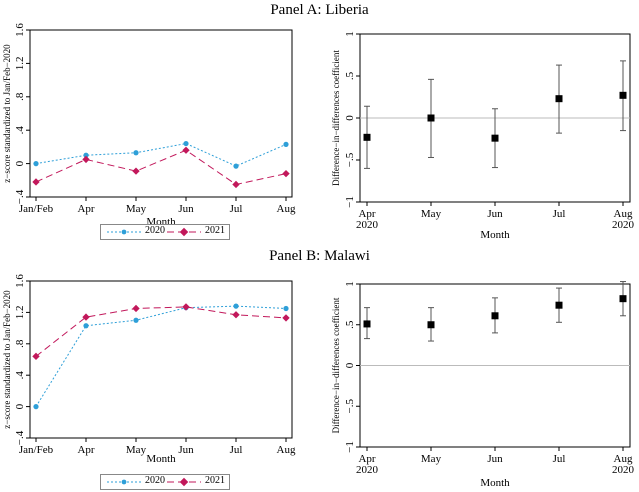 Image resolution: width=639 pixels, height=492 pixels. Describe the element at coordinates (319, 10) in the screenshot. I see `panel-a-title: Panel A: Liberia` at that location.